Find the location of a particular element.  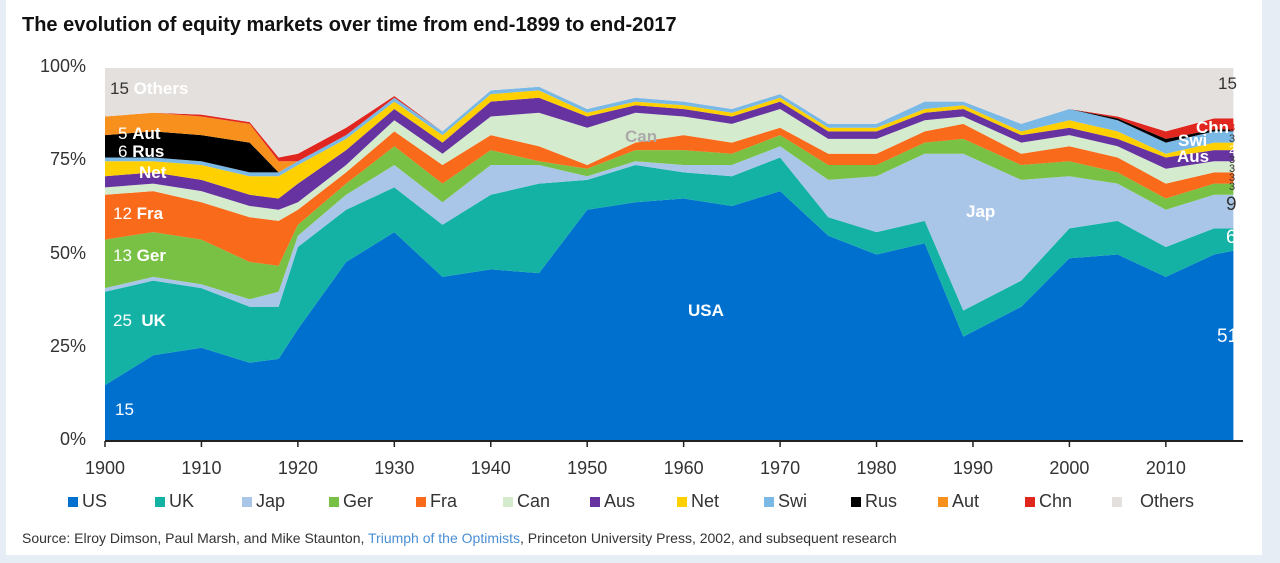

value-fra-end: 3 is located at coordinates (1232, 178).